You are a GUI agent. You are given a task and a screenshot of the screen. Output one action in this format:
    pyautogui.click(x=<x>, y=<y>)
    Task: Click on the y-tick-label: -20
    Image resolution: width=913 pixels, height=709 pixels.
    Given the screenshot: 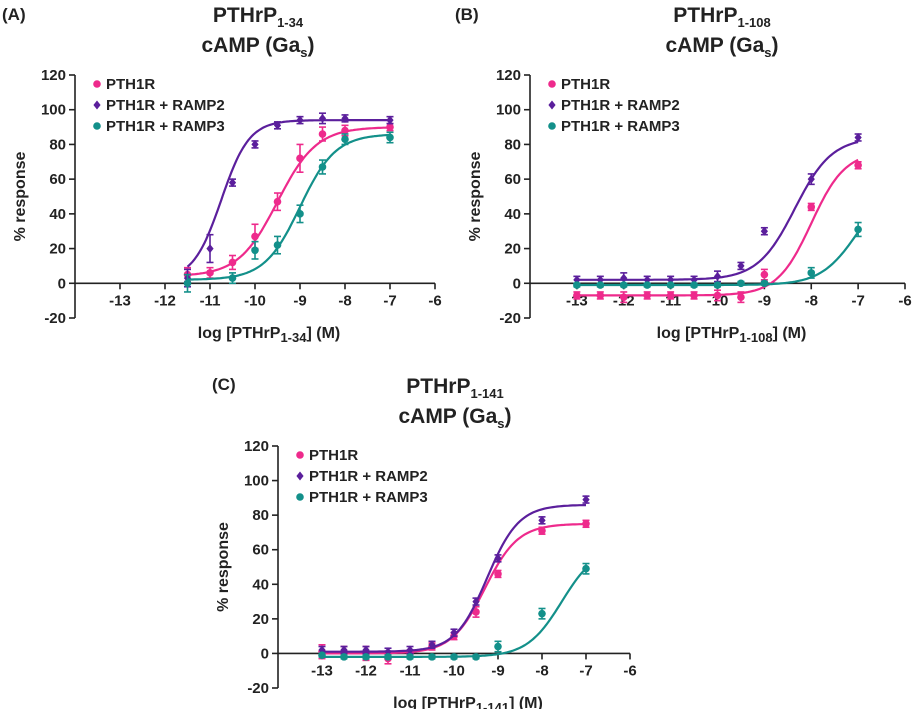 What is the action you would take?
    pyautogui.click(x=258, y=688)
    